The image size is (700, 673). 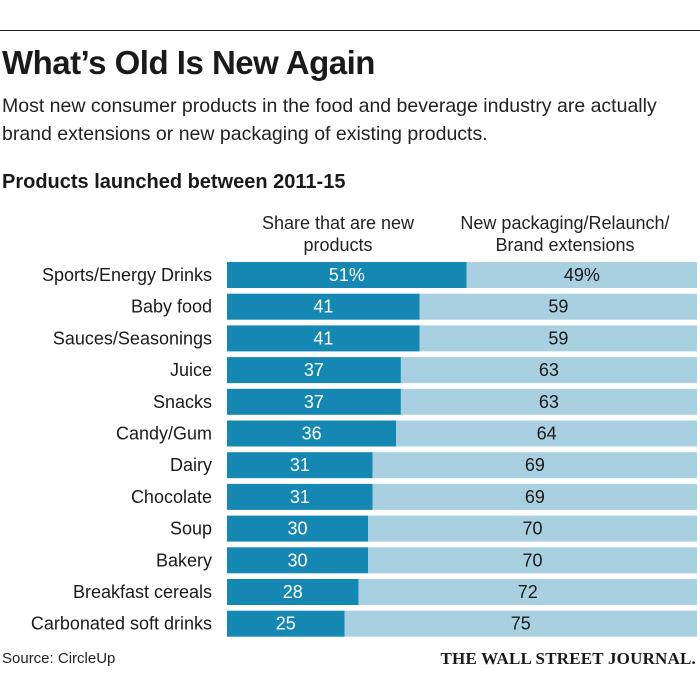 What do you see at coordinates (132, 338) in the screenshot?
I see `category-label: Sauces/Seasonings` at bounding box center [132, 338].